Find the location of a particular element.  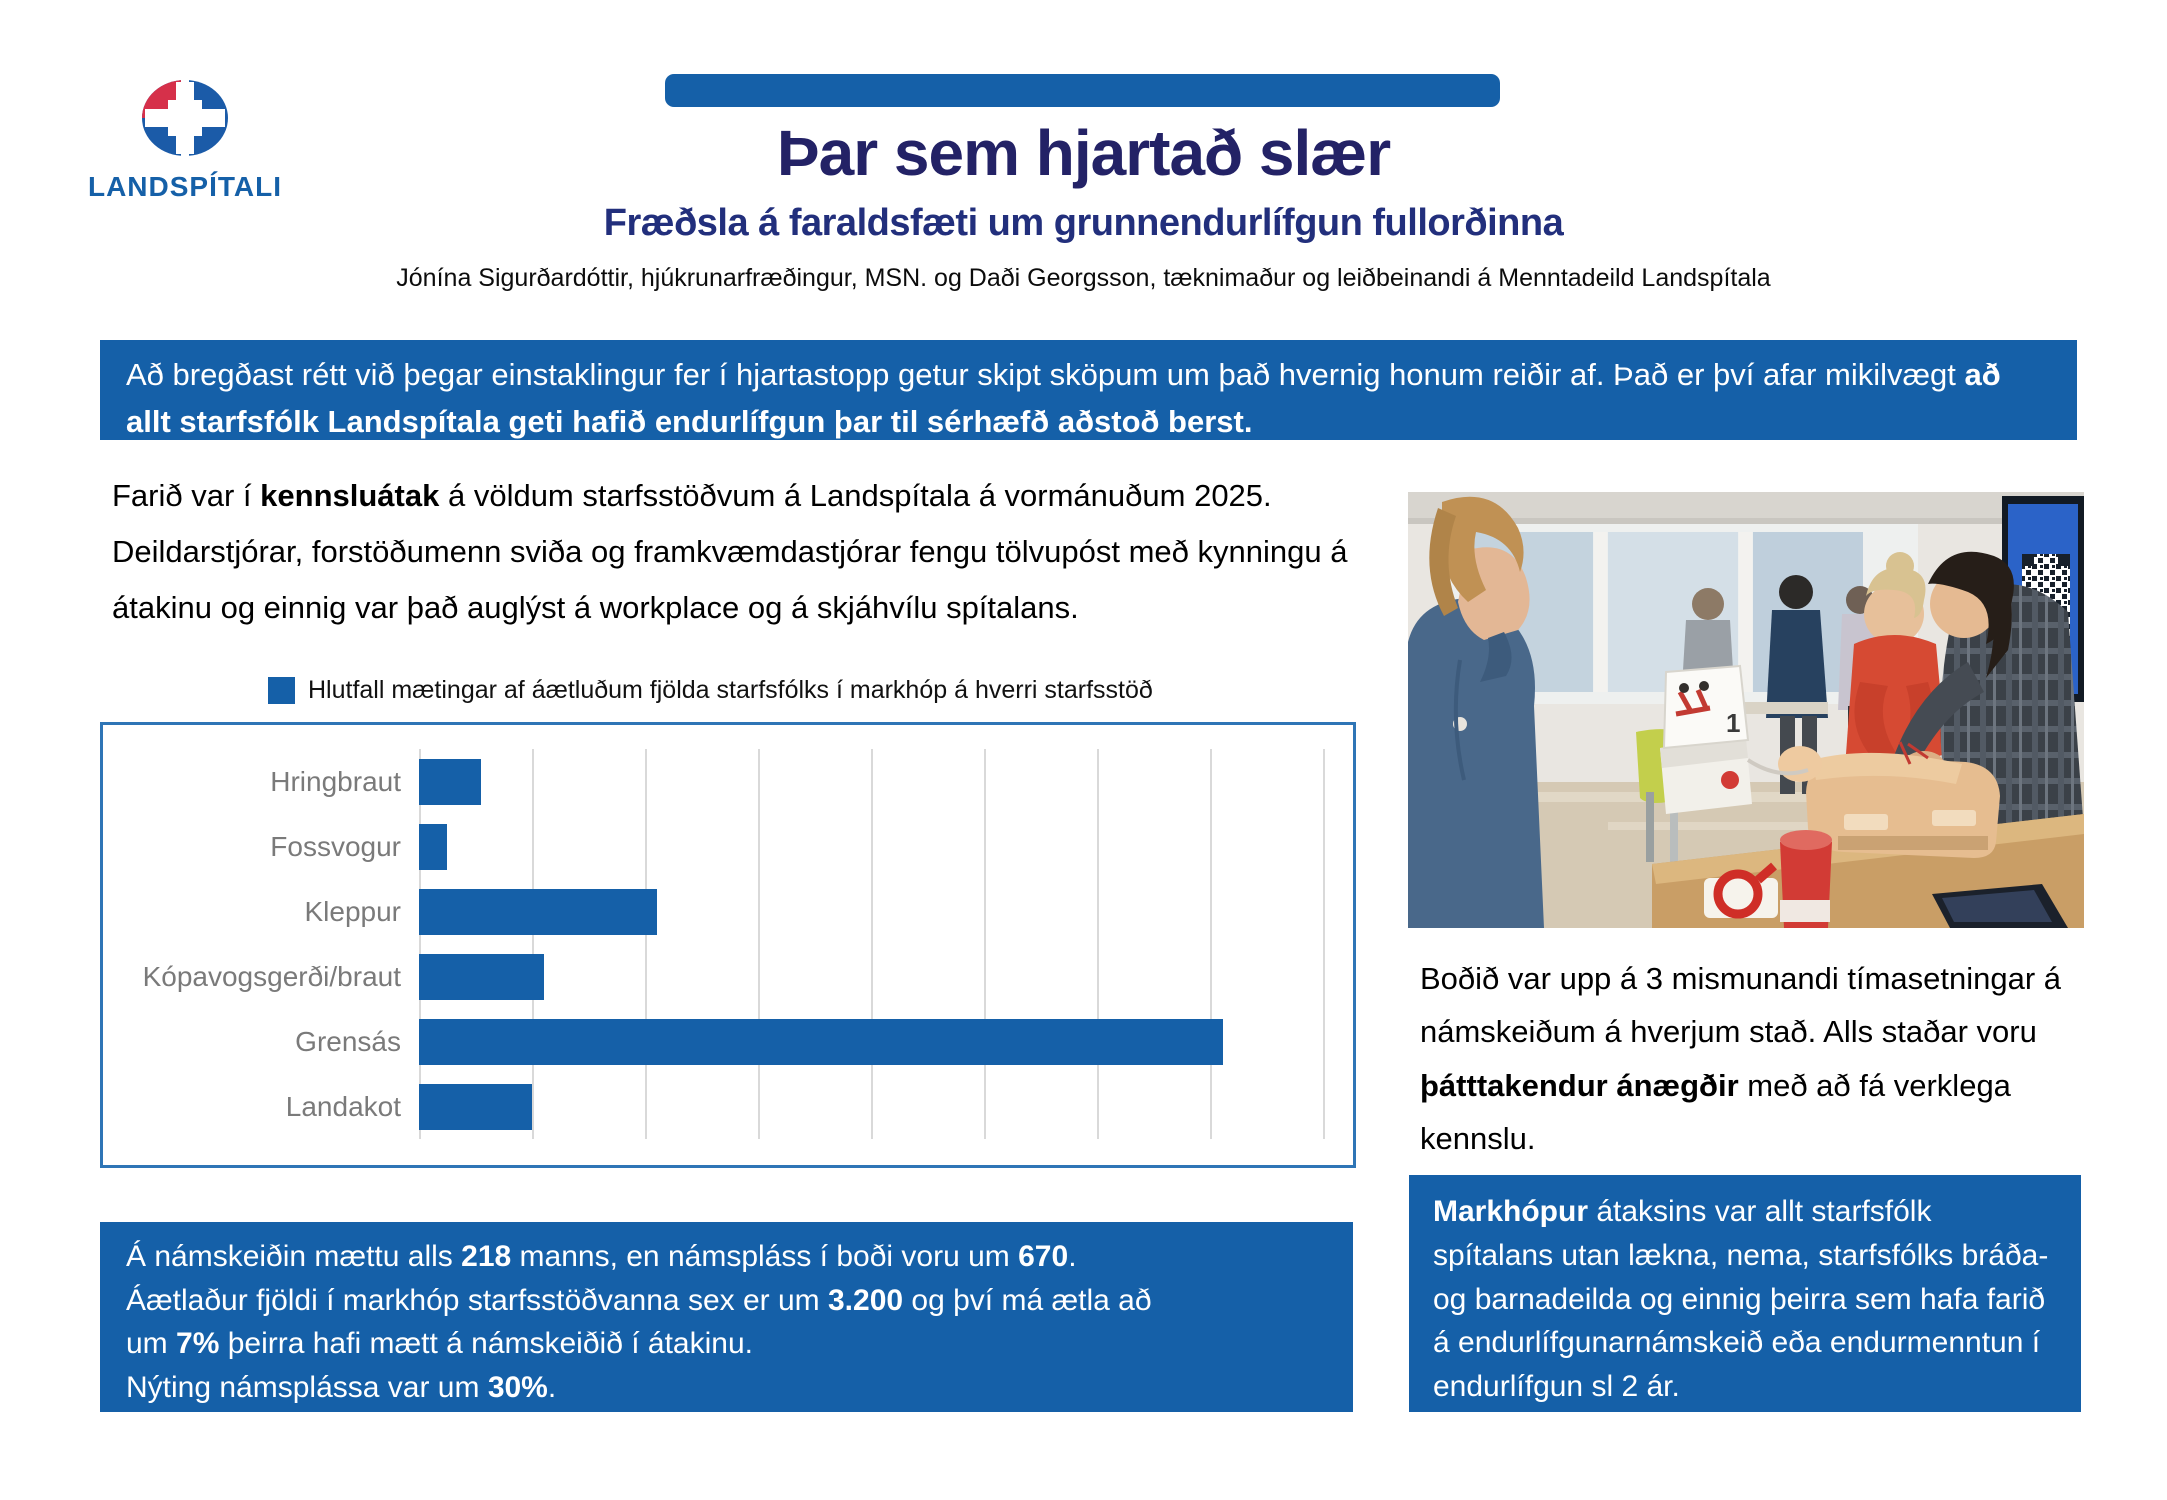

bold-text: Markhópur is located at coordinates (1511, 1211).